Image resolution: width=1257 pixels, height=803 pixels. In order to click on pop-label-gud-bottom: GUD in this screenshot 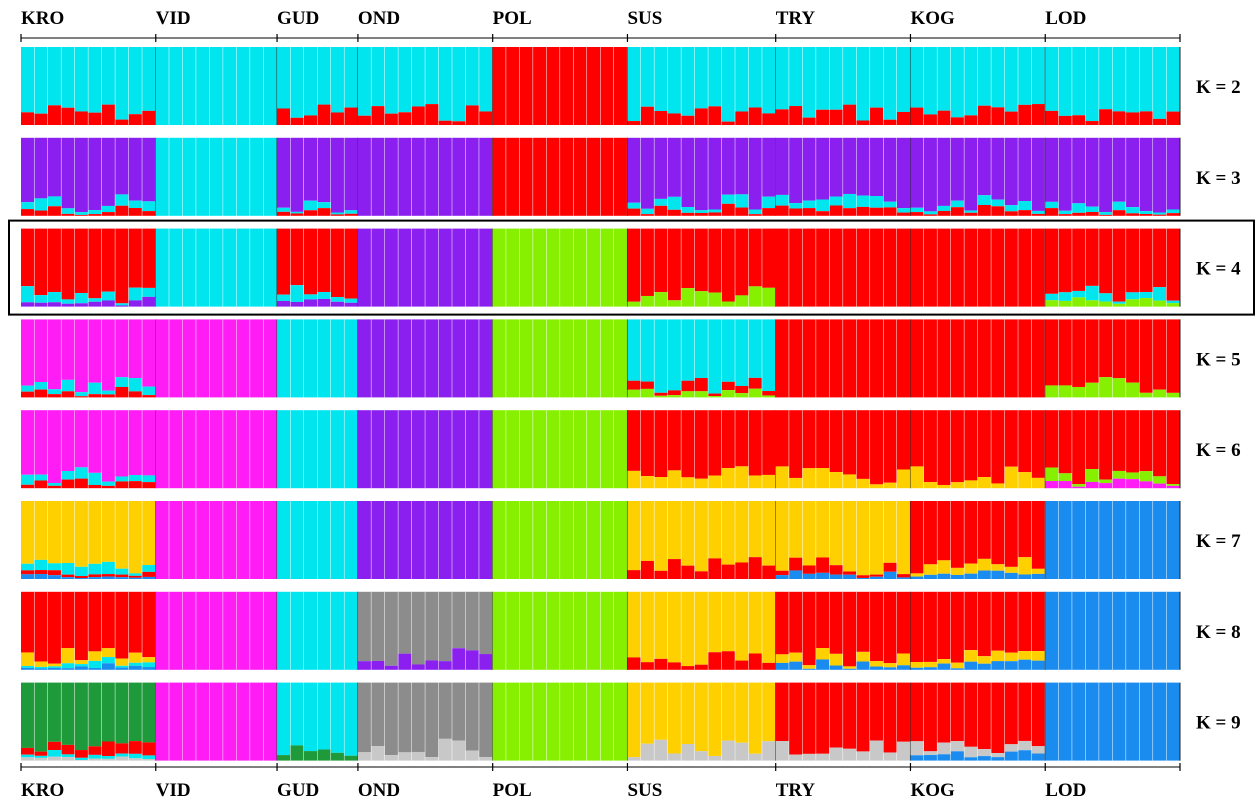, I will do `click(298, 790)`.